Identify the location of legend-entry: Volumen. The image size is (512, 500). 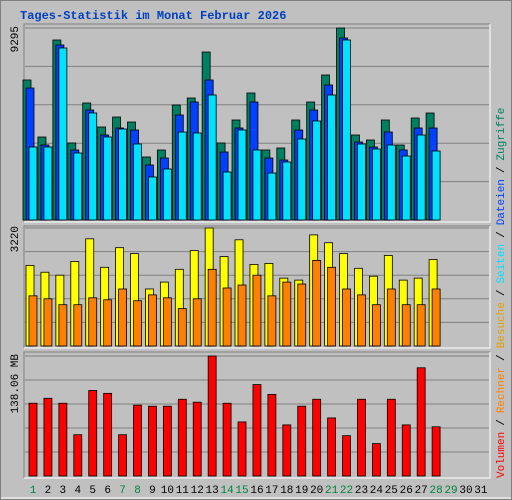
(502, 455).